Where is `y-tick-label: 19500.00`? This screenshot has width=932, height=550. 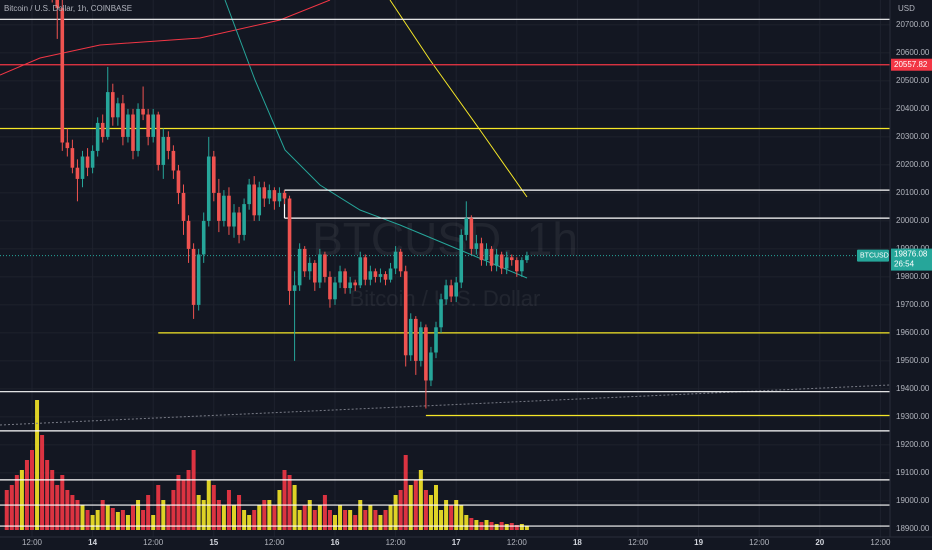
y-tick-label: 19500.00 is located at coordinates (913, 360).